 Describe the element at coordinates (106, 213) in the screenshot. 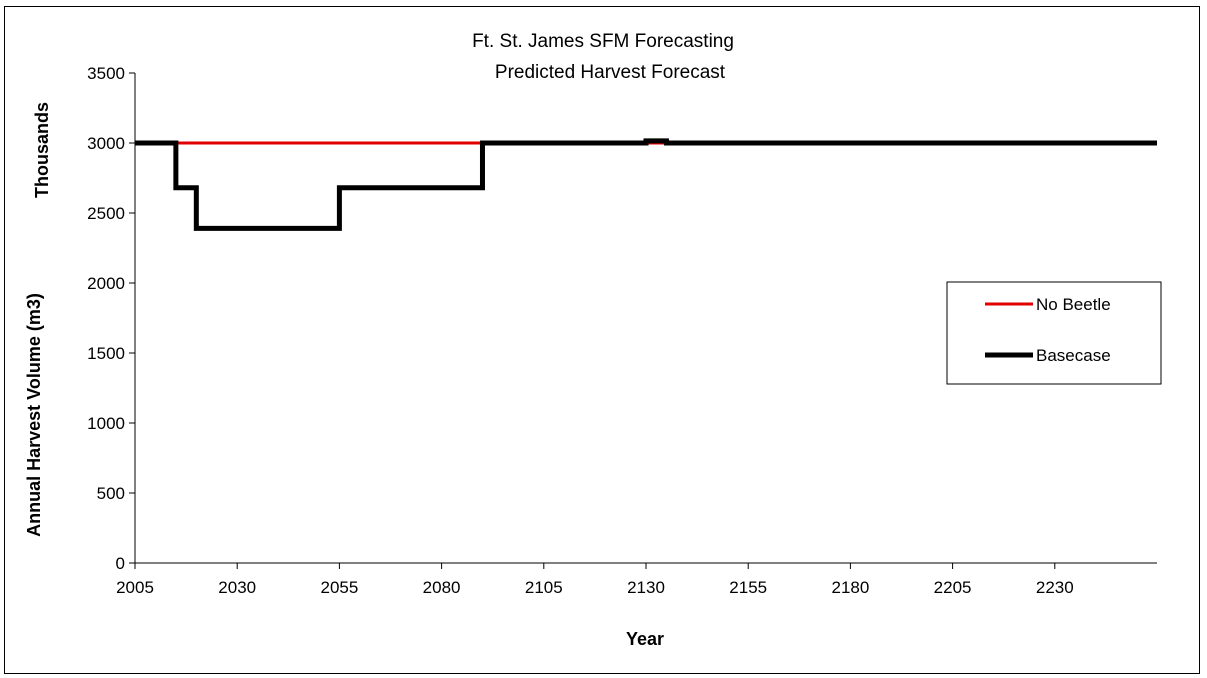

I see `y-tick-label: 2500` at that location.